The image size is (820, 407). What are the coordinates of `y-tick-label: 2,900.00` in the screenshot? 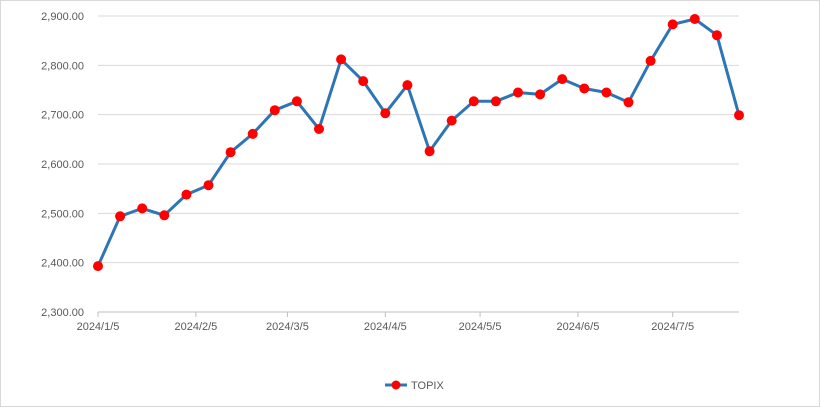 It's located at (62, 17).